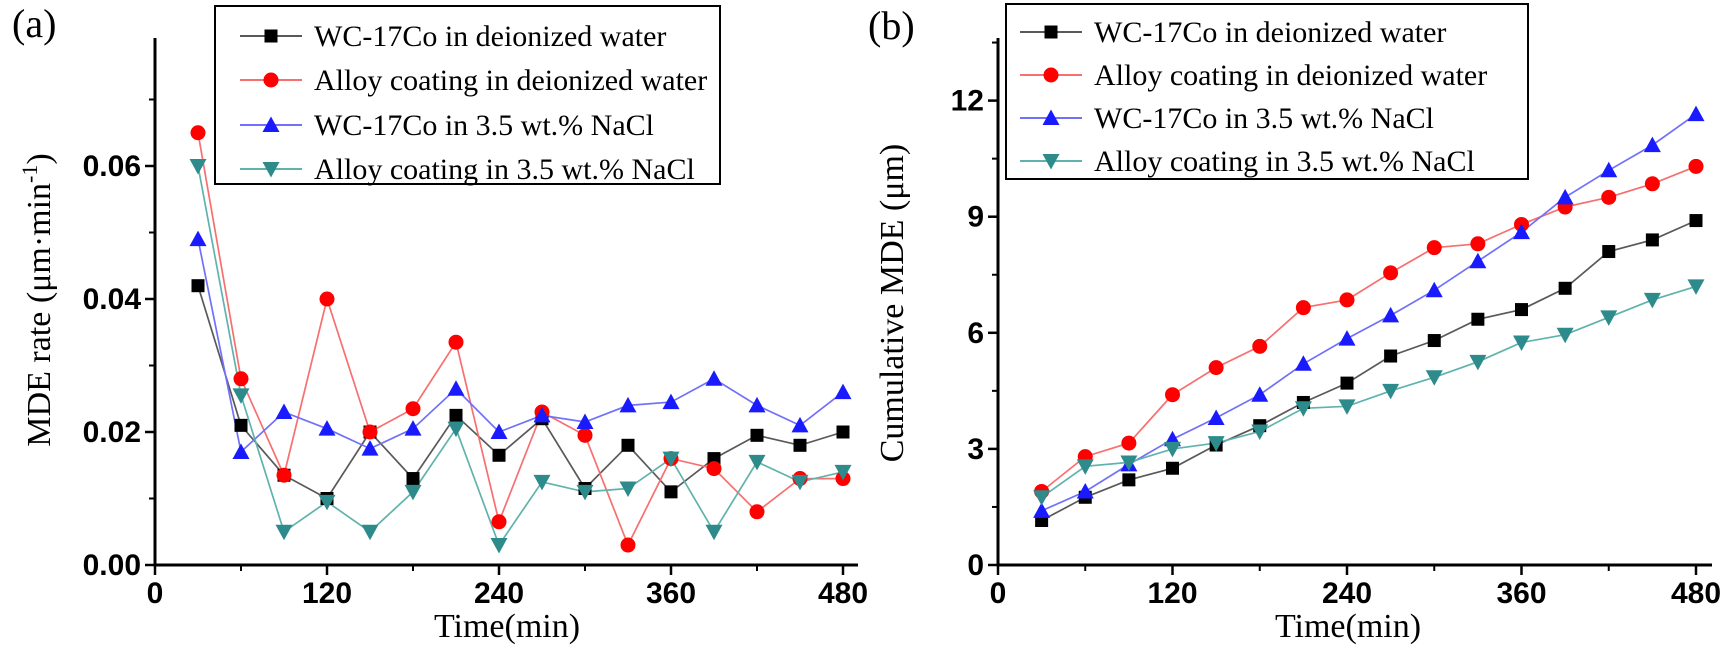 The width and height of the screenshot is (1720, 663). What do you see at coordinates (327, 593) in the screenshot?
I see `x-tick-label: 120` at bounding box center [327, 593].